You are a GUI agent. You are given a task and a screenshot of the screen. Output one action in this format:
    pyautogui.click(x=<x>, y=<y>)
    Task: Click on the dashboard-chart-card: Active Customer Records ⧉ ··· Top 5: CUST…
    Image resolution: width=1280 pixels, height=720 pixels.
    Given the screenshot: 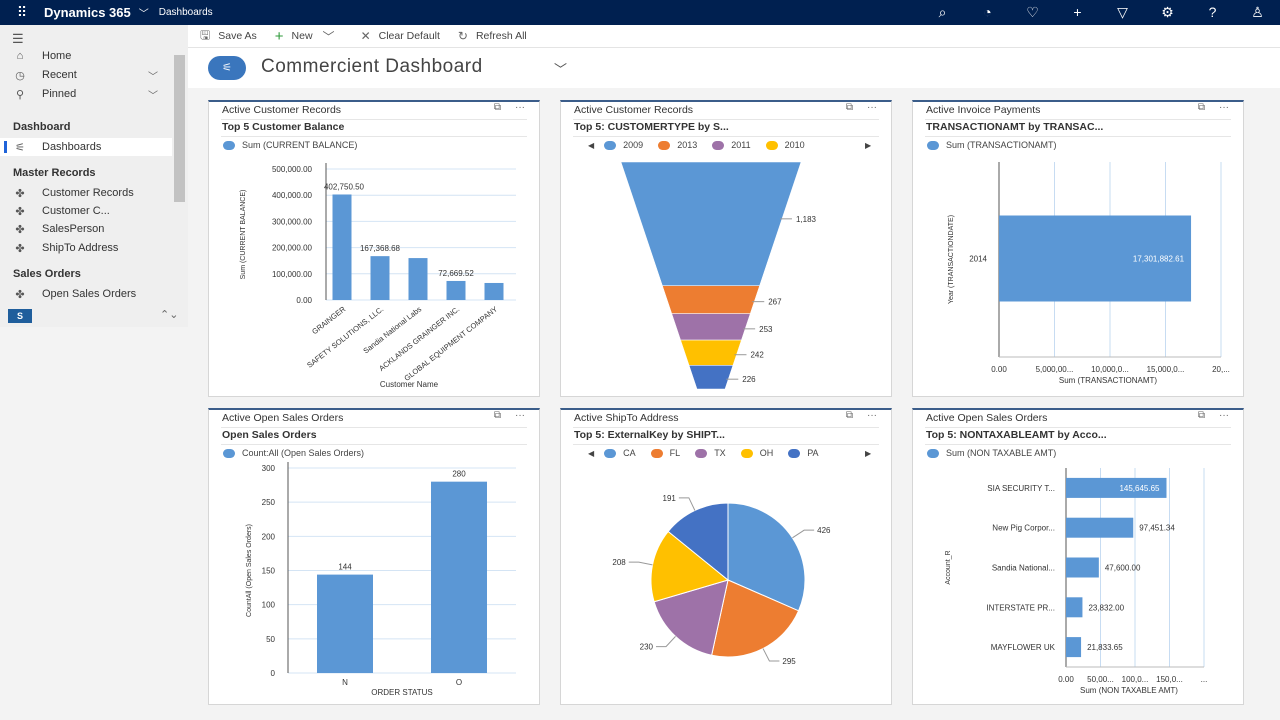 What is the action you would take?
    pyautogui.click(x=726, y=248)
    